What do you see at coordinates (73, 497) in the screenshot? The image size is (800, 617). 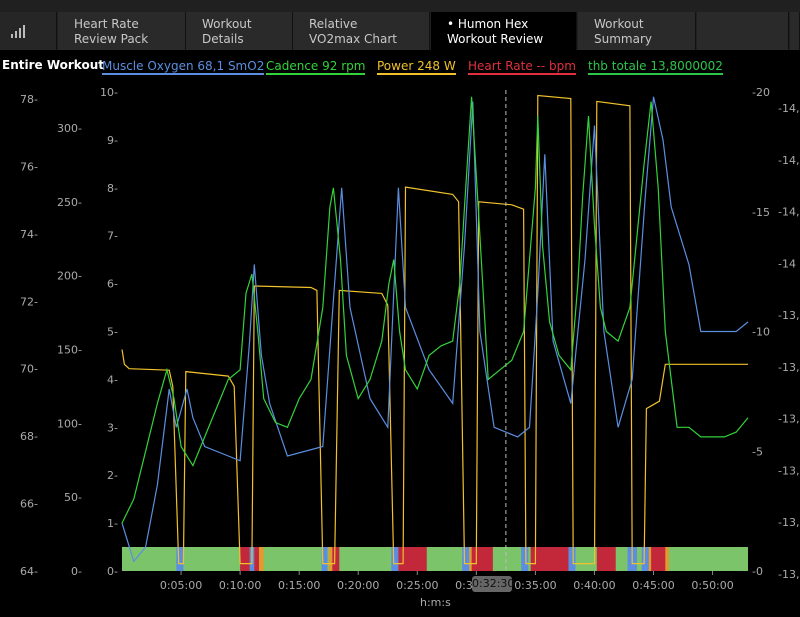 I see `power-tick-label: 50-` at bounding box center [73, 497].